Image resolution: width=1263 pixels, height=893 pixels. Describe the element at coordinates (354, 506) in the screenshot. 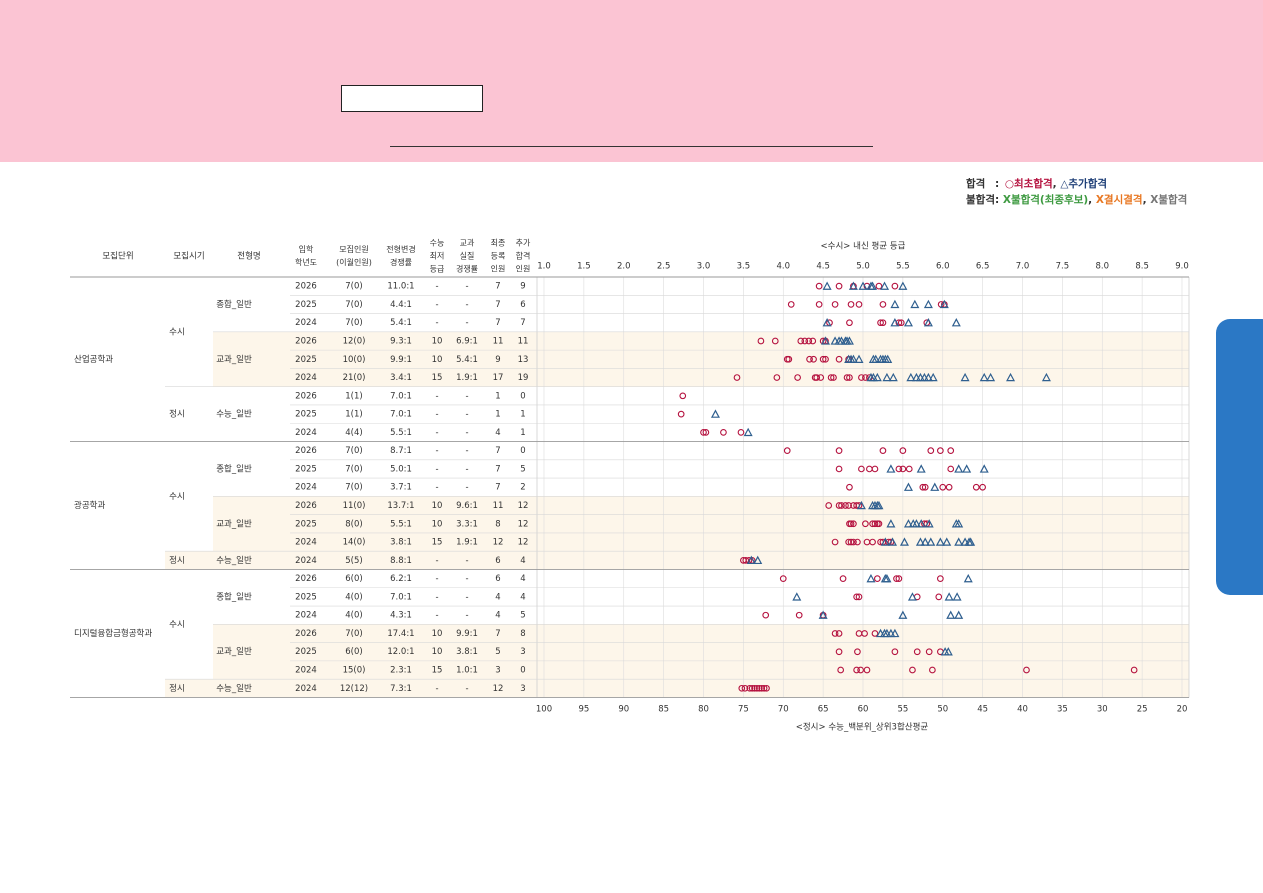

I see `cell-quota-12: 11(0)` at that location.